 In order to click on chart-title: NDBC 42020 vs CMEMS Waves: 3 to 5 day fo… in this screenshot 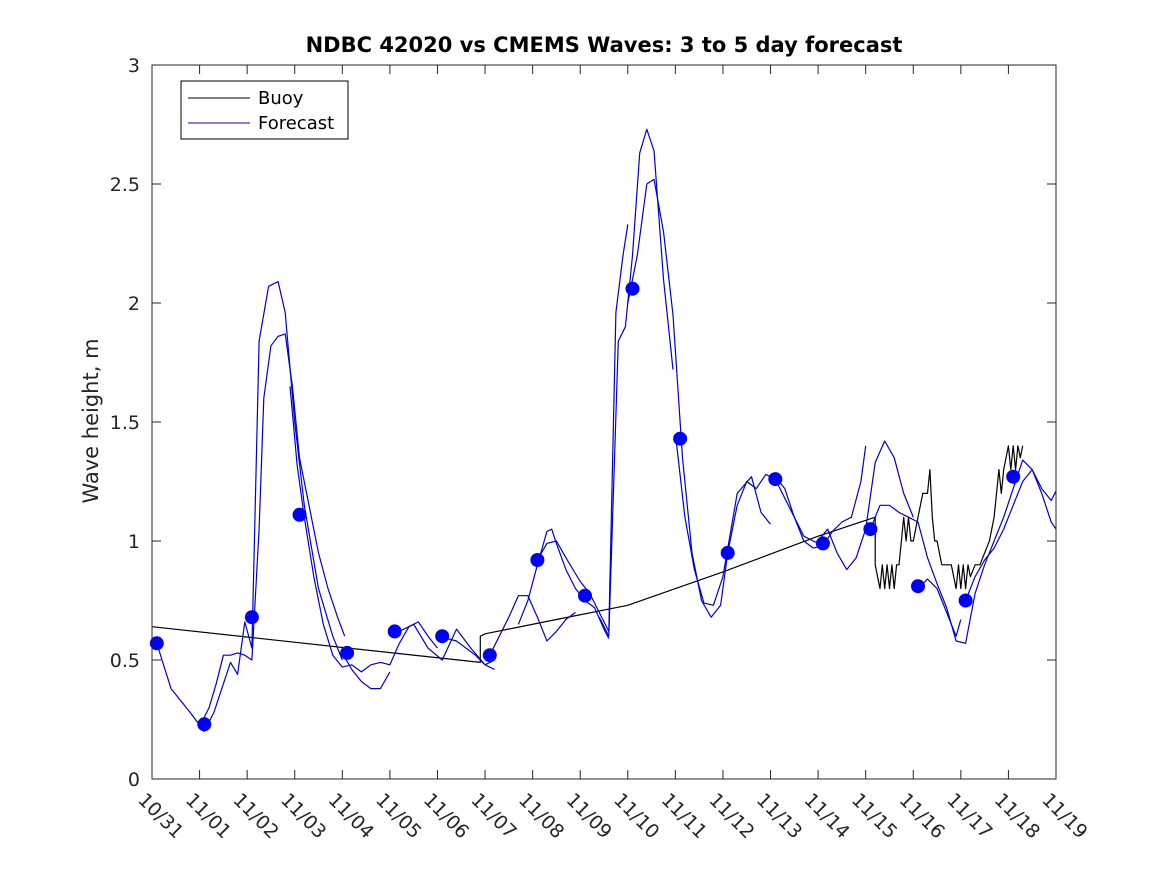, I will do `click(604, 45)`.